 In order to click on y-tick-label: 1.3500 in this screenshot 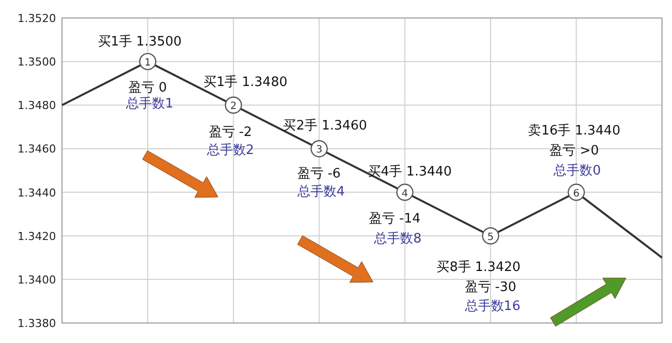, I will do `click(37, 62)`.